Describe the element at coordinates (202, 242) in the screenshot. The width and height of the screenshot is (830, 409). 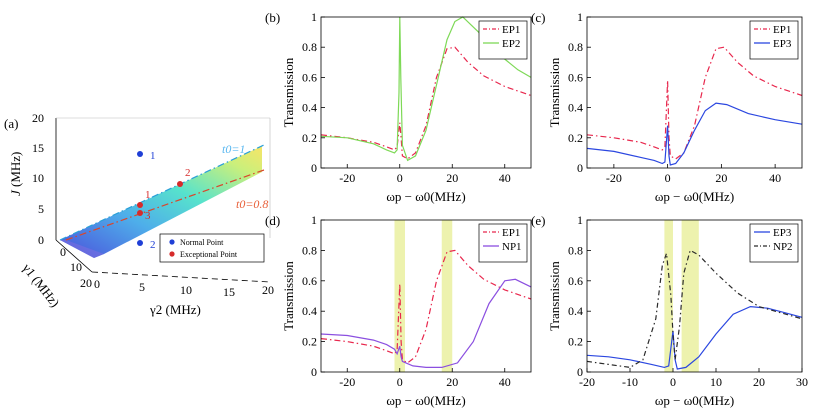
I see `legend-normal-label: Normal Point` at that location.